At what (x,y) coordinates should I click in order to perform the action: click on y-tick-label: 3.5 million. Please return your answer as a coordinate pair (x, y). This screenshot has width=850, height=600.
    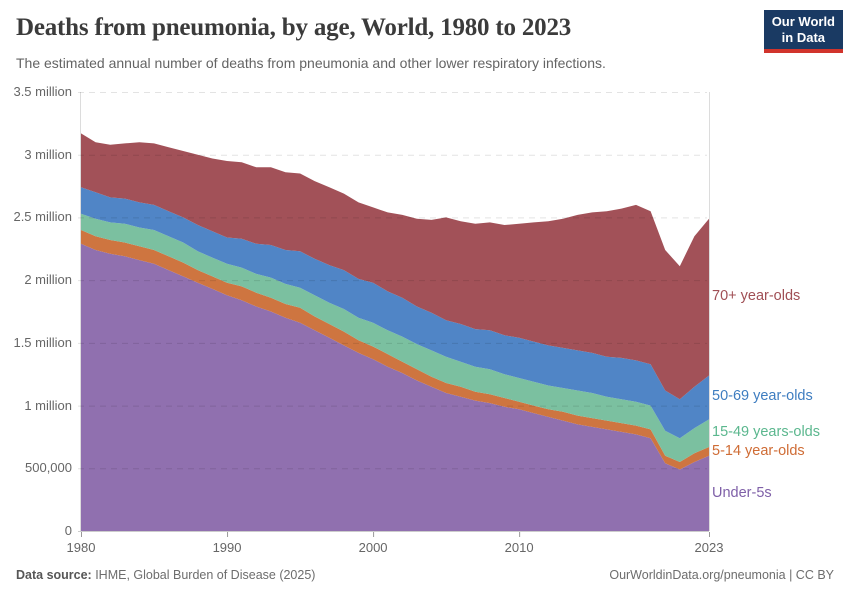
    Looking at the image, I should click on (42, 91).